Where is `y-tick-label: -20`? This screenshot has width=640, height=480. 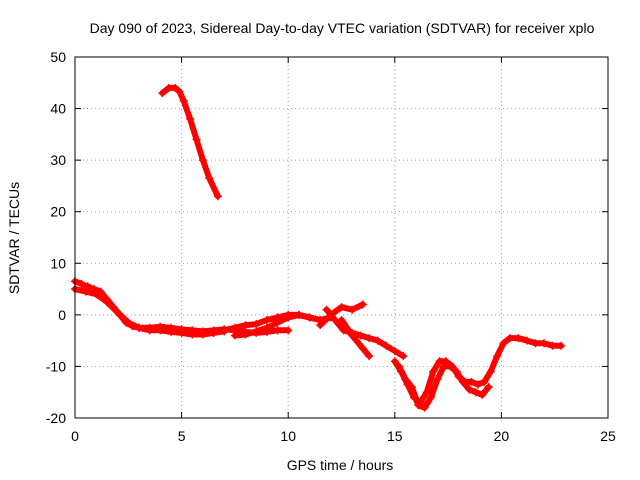 y-tick-label: -20 is located at coordinates (56, 418).